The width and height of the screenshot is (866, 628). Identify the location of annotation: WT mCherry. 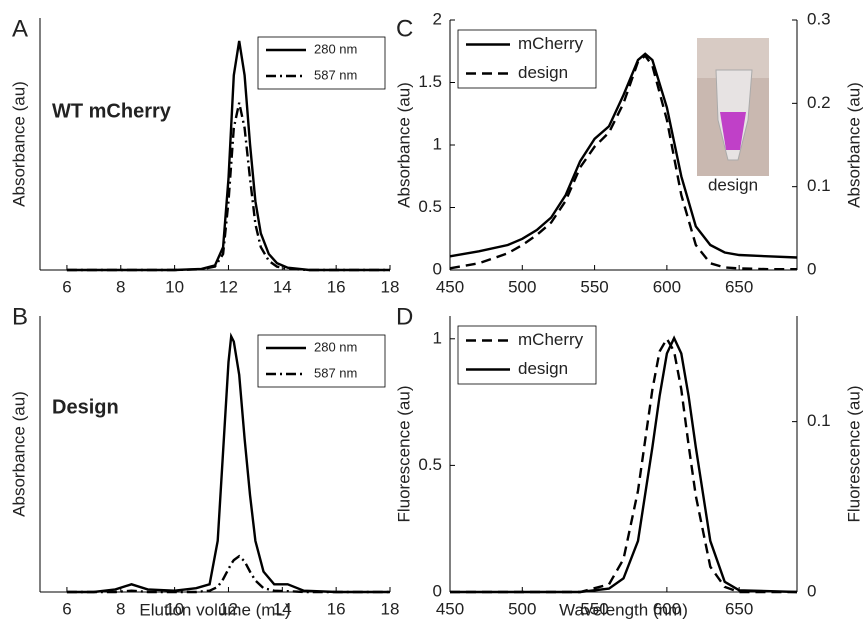
(112, 111).